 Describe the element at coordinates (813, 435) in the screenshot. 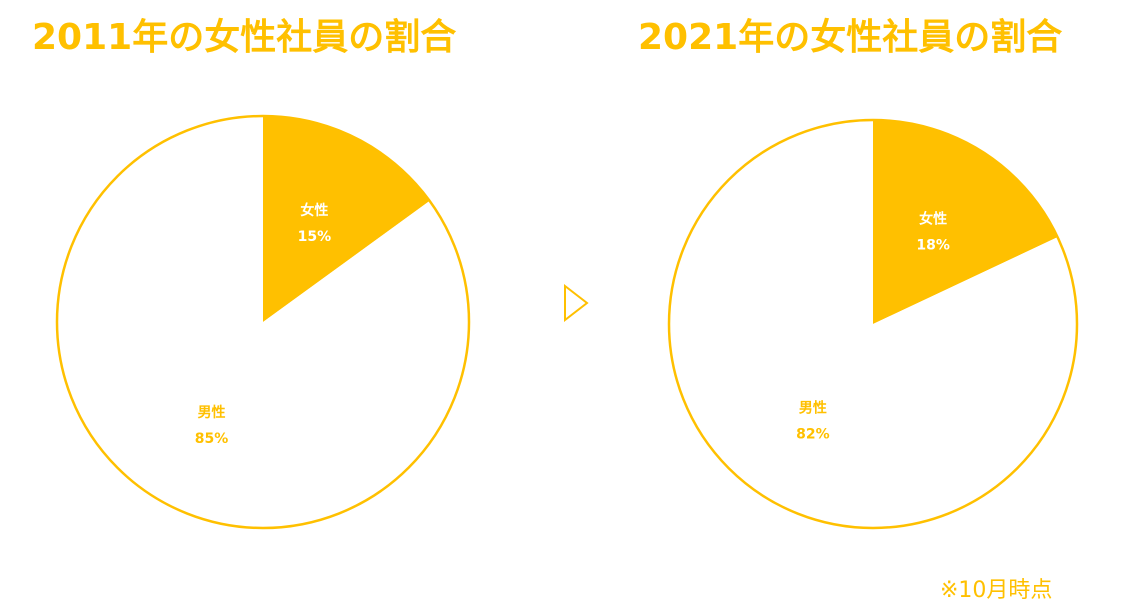

I see `slice-value-male: 82%` at that location.